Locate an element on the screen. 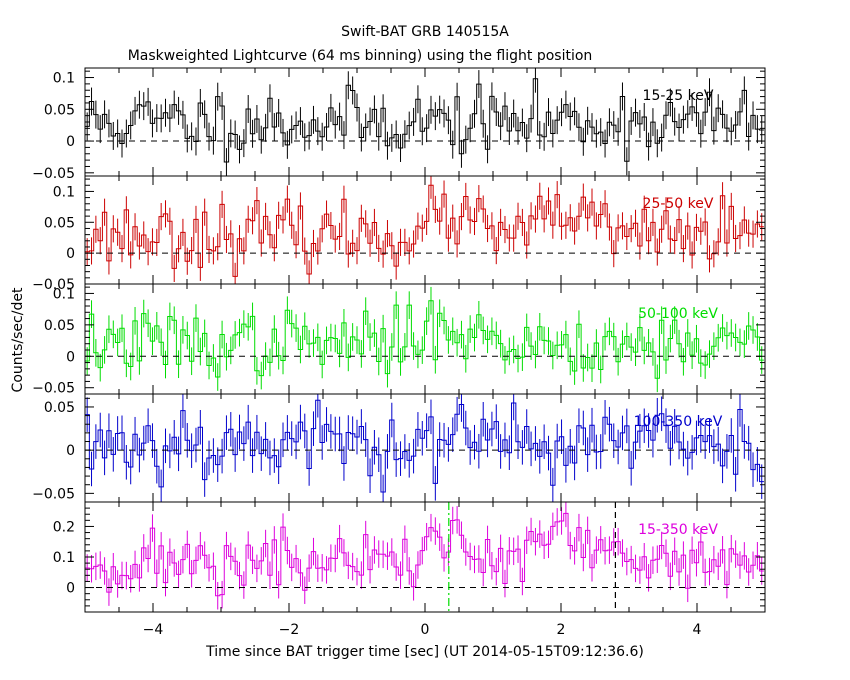 This screenshot has width=850, height=680. panel-frame is located at coordinates (425, 122).